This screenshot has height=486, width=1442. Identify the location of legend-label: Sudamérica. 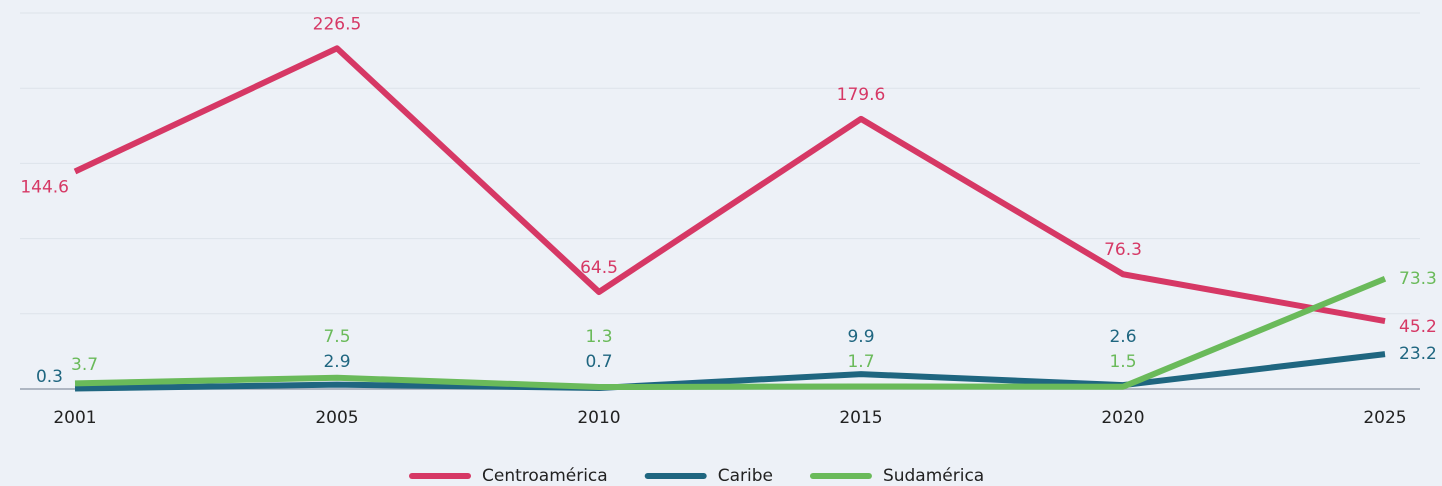
(933, 476).